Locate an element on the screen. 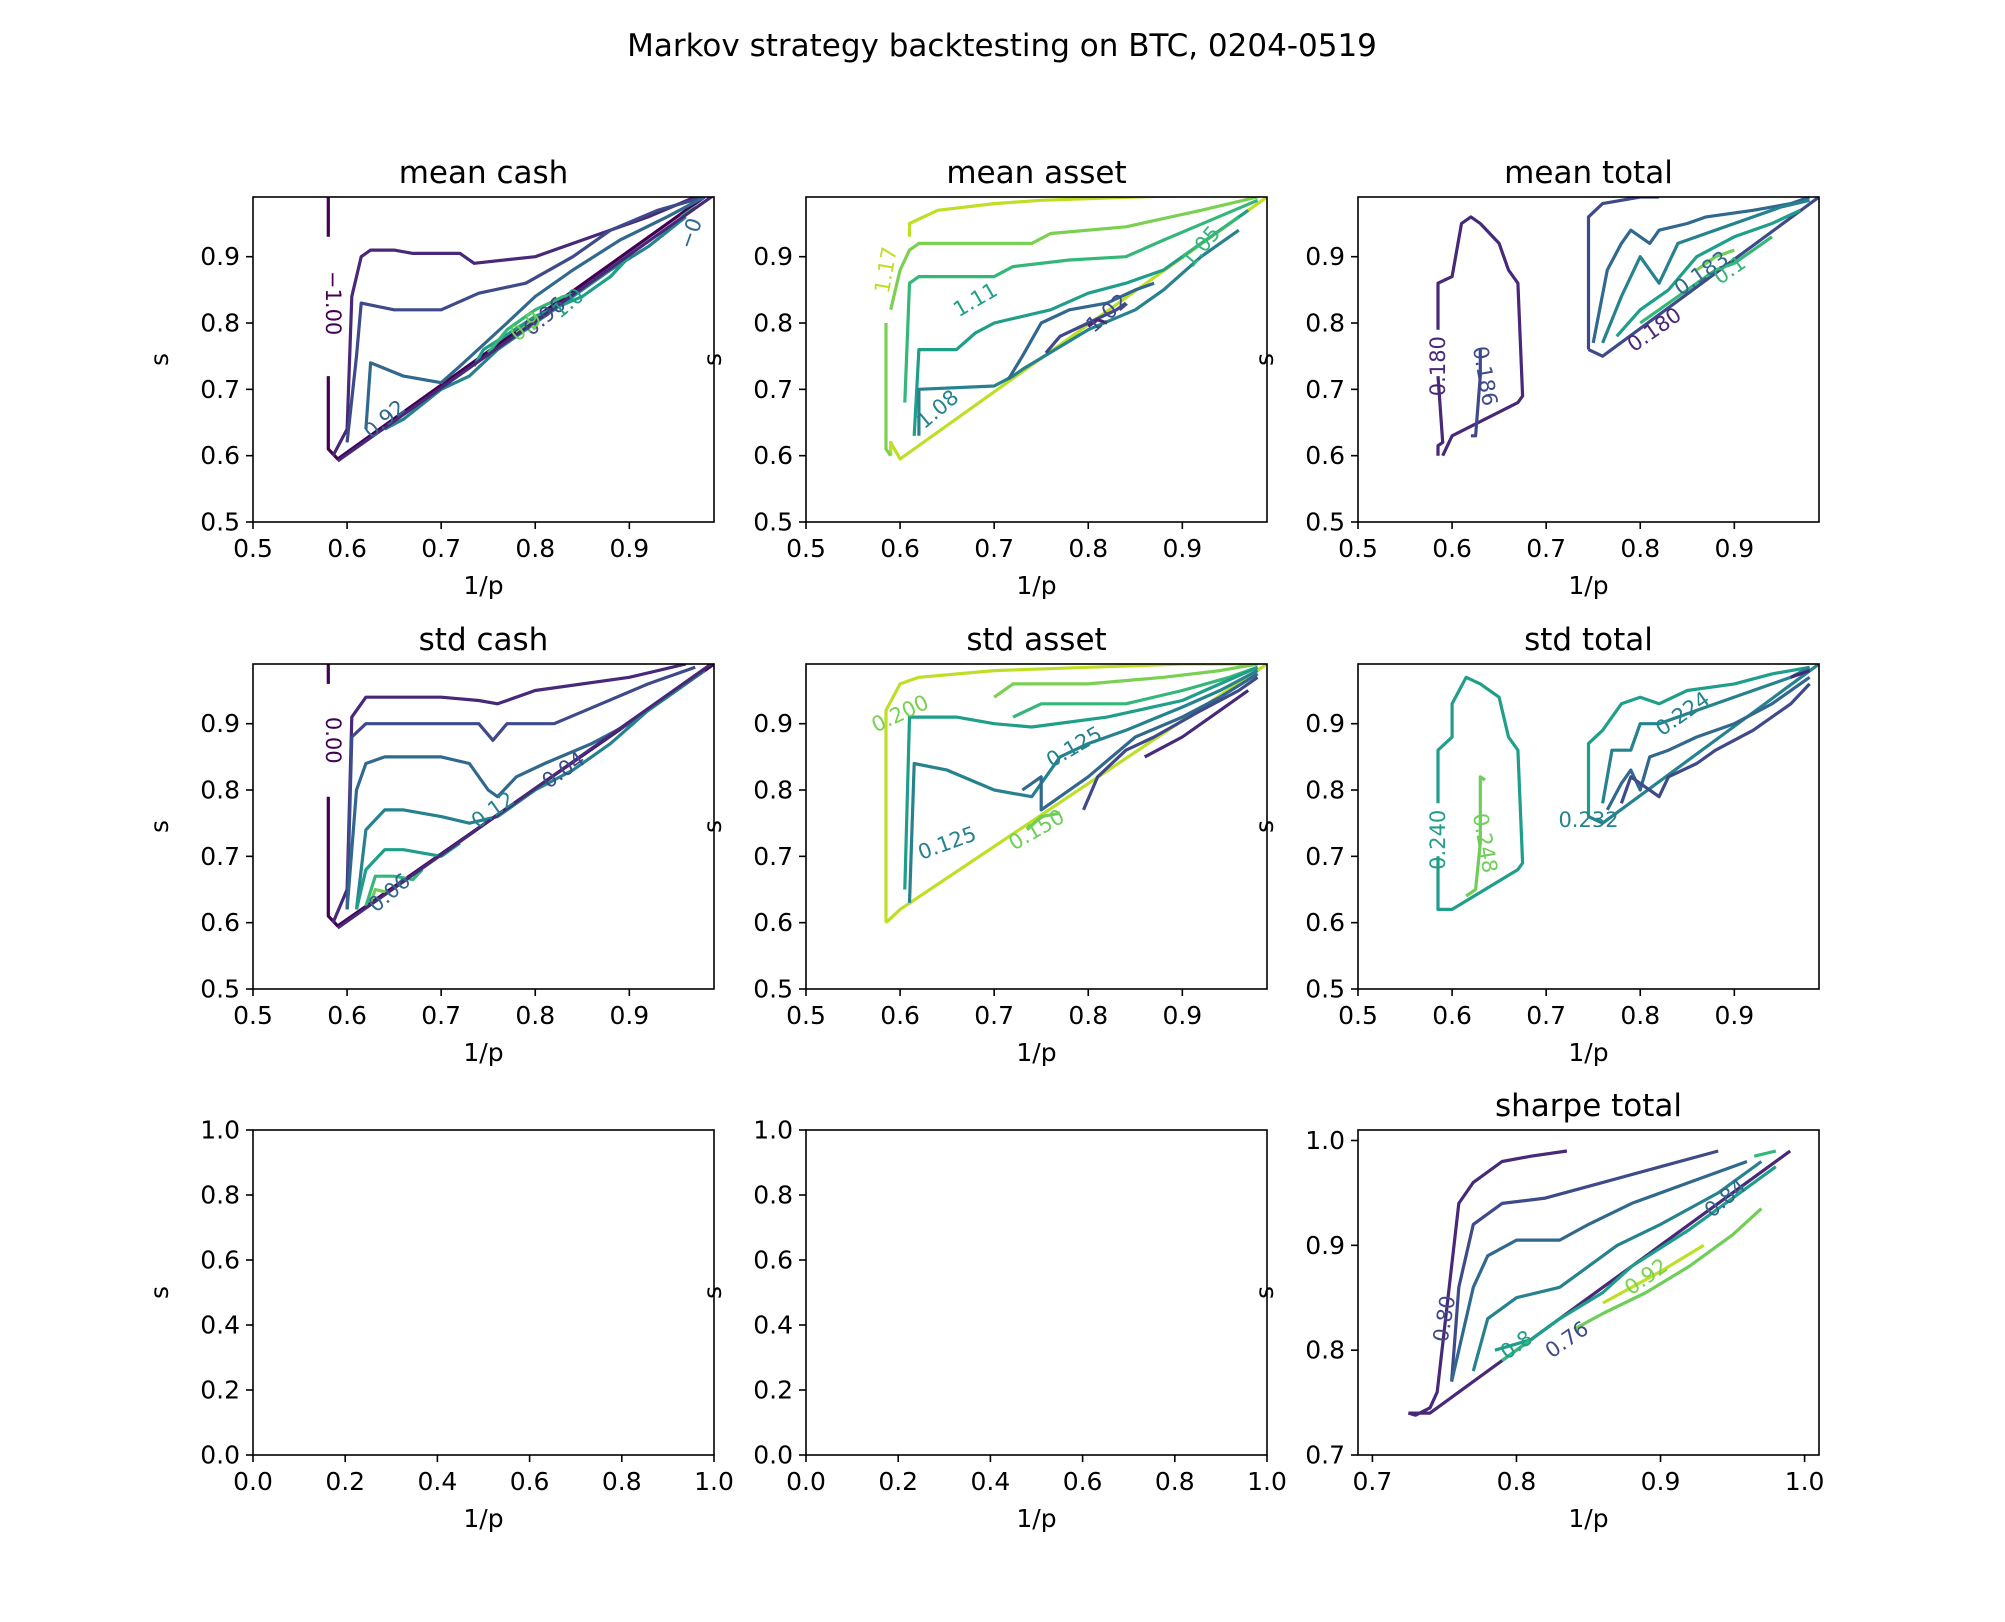  x-tick-label: 0.9 is located at coordinates (1182, 548).